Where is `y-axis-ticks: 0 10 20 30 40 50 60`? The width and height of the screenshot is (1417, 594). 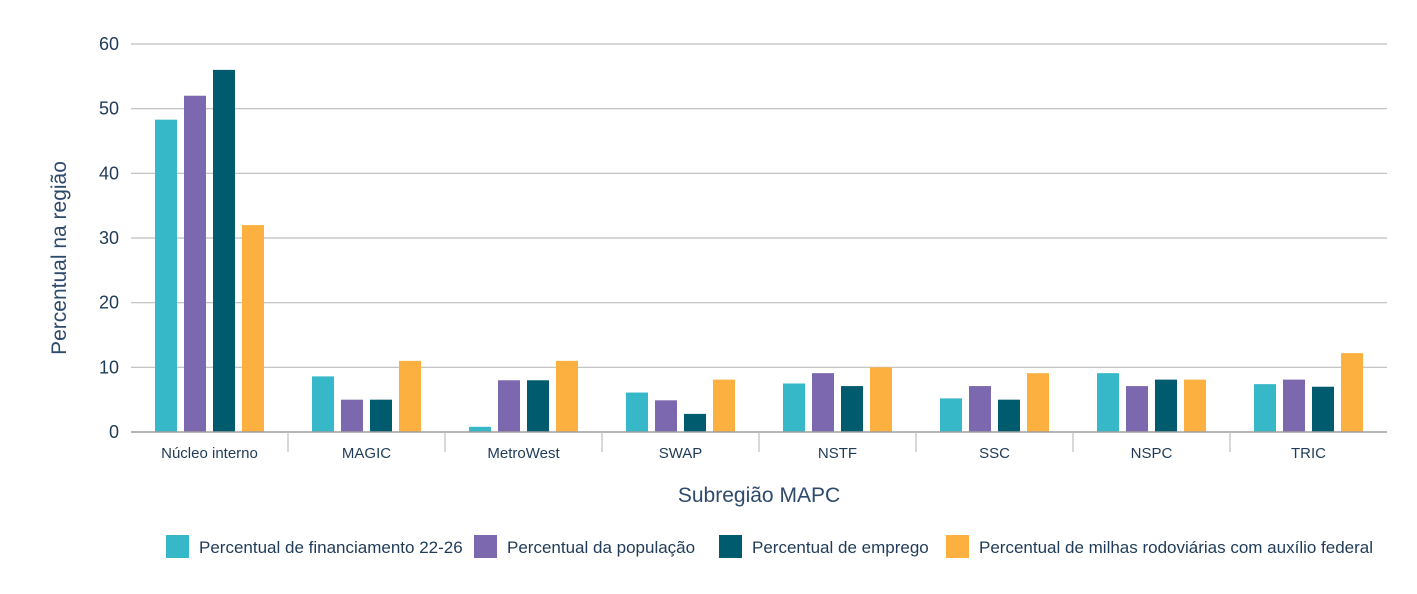
y-axis-ticks: 0 10 20 30 40 50 60 is located at coordinates (109, 238).